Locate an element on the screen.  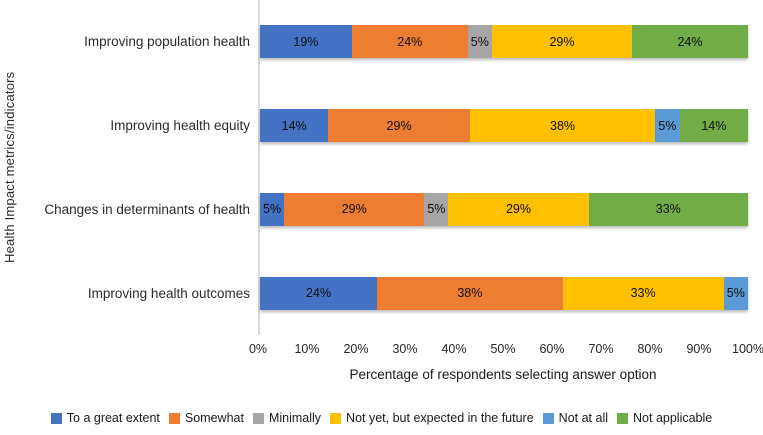
category-label: Improving health outcomes is located at coordinates (168, 293).